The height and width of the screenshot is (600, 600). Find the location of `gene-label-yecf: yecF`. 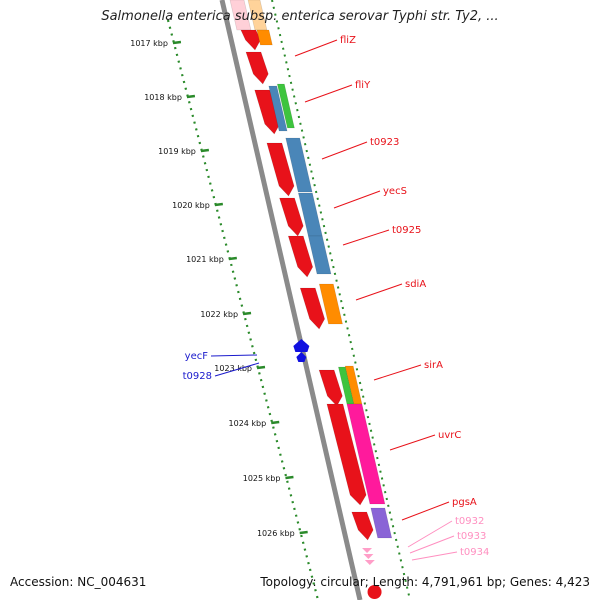

gene-label-yecf: yecF is located at coordinates (197, 356).